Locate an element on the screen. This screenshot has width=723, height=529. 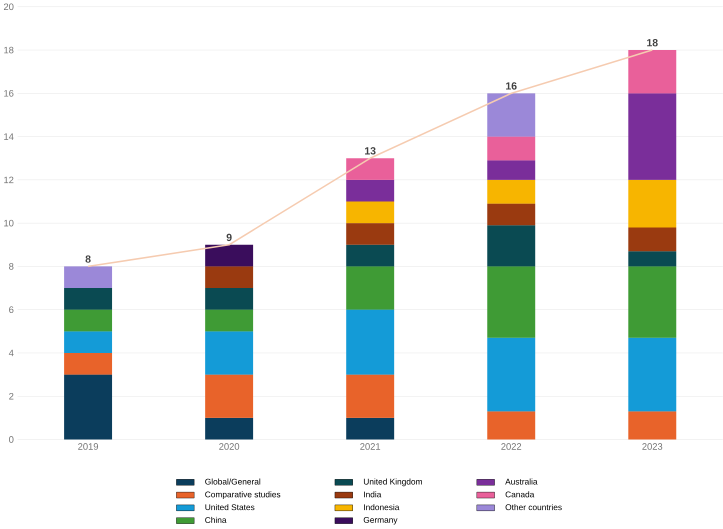
legend-label: India is located at coordinates (373, 494).